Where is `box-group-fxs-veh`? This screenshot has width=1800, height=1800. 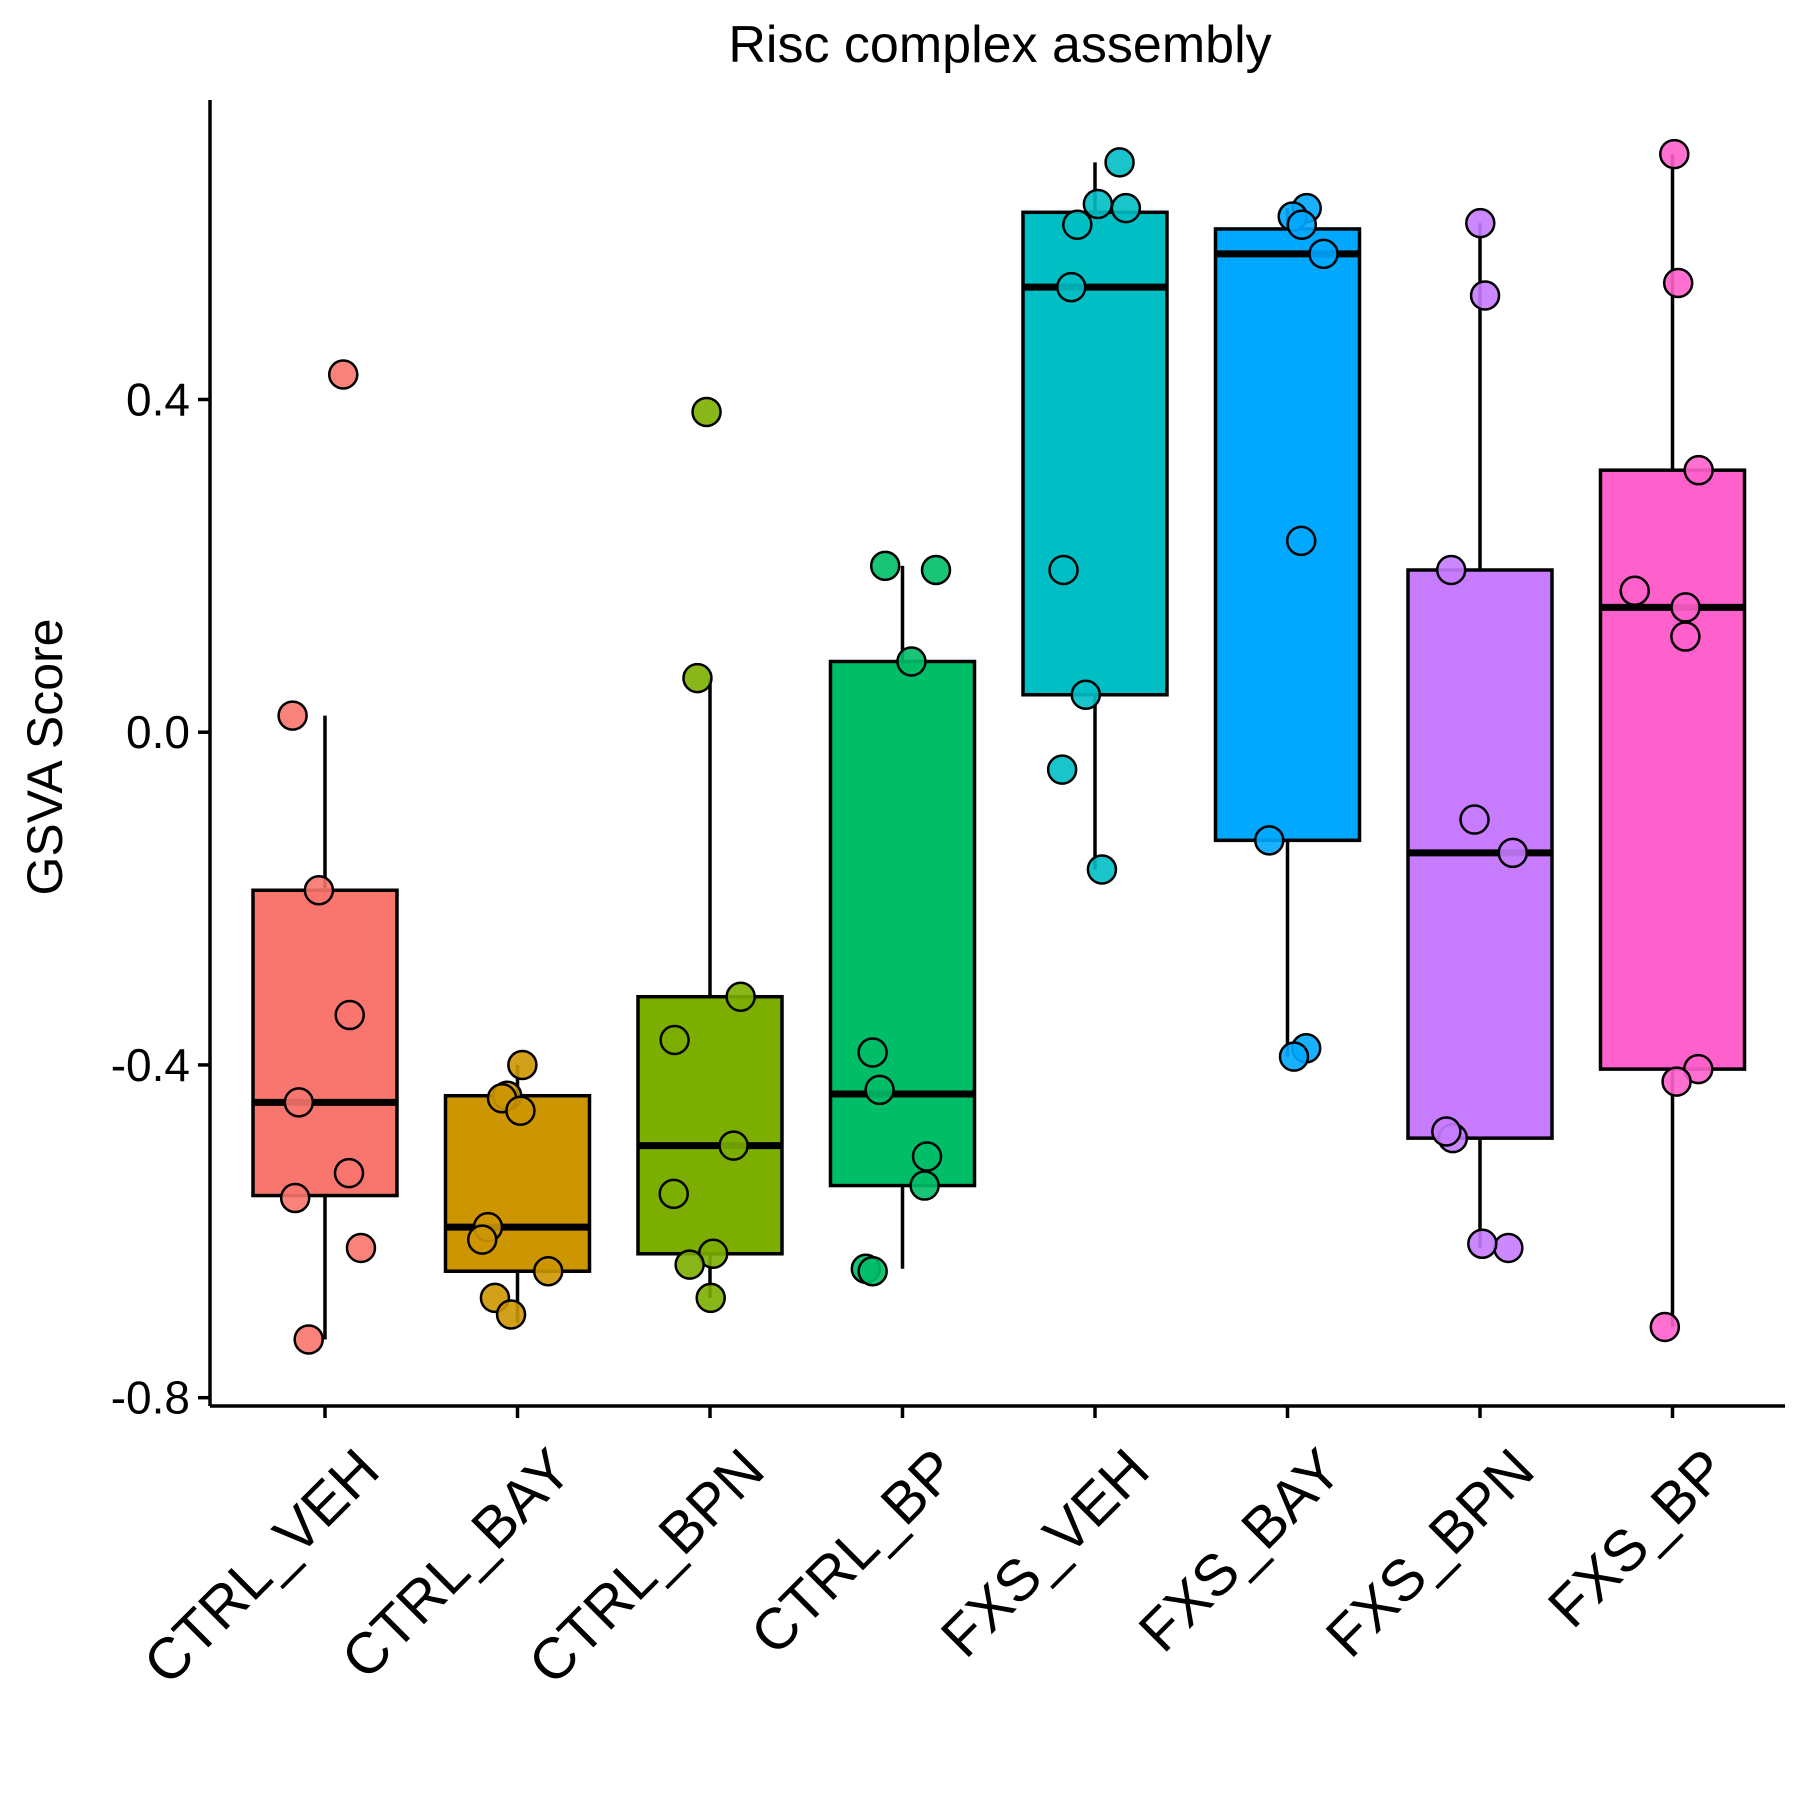
box-group-fxs-veh is located at coordinates (1095, 516).